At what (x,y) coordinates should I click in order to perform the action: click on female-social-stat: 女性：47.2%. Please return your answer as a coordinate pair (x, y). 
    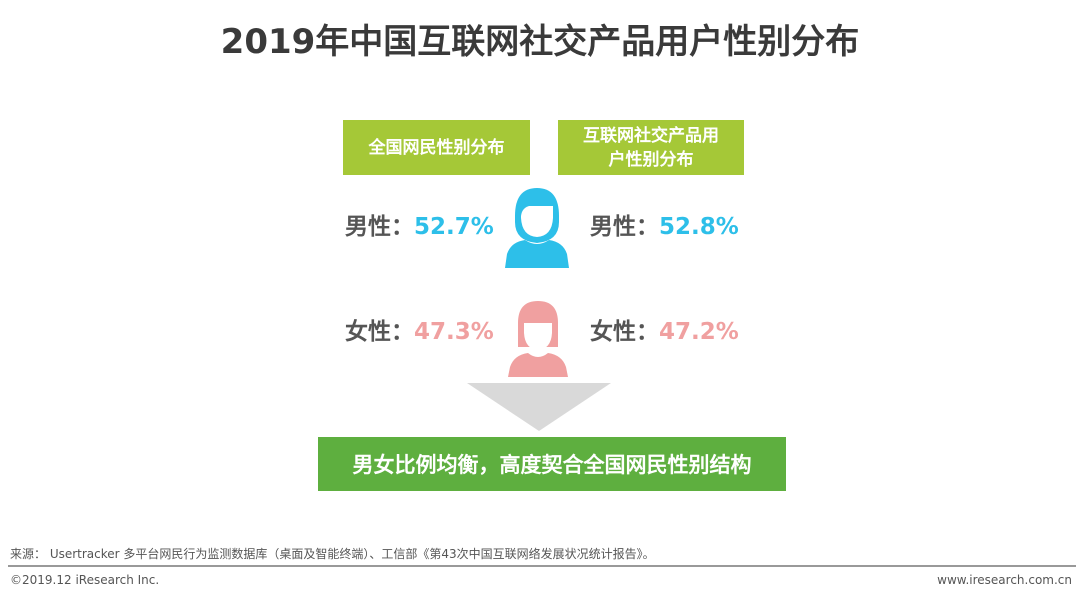
    Looking at the image, I should click on (664, 329).